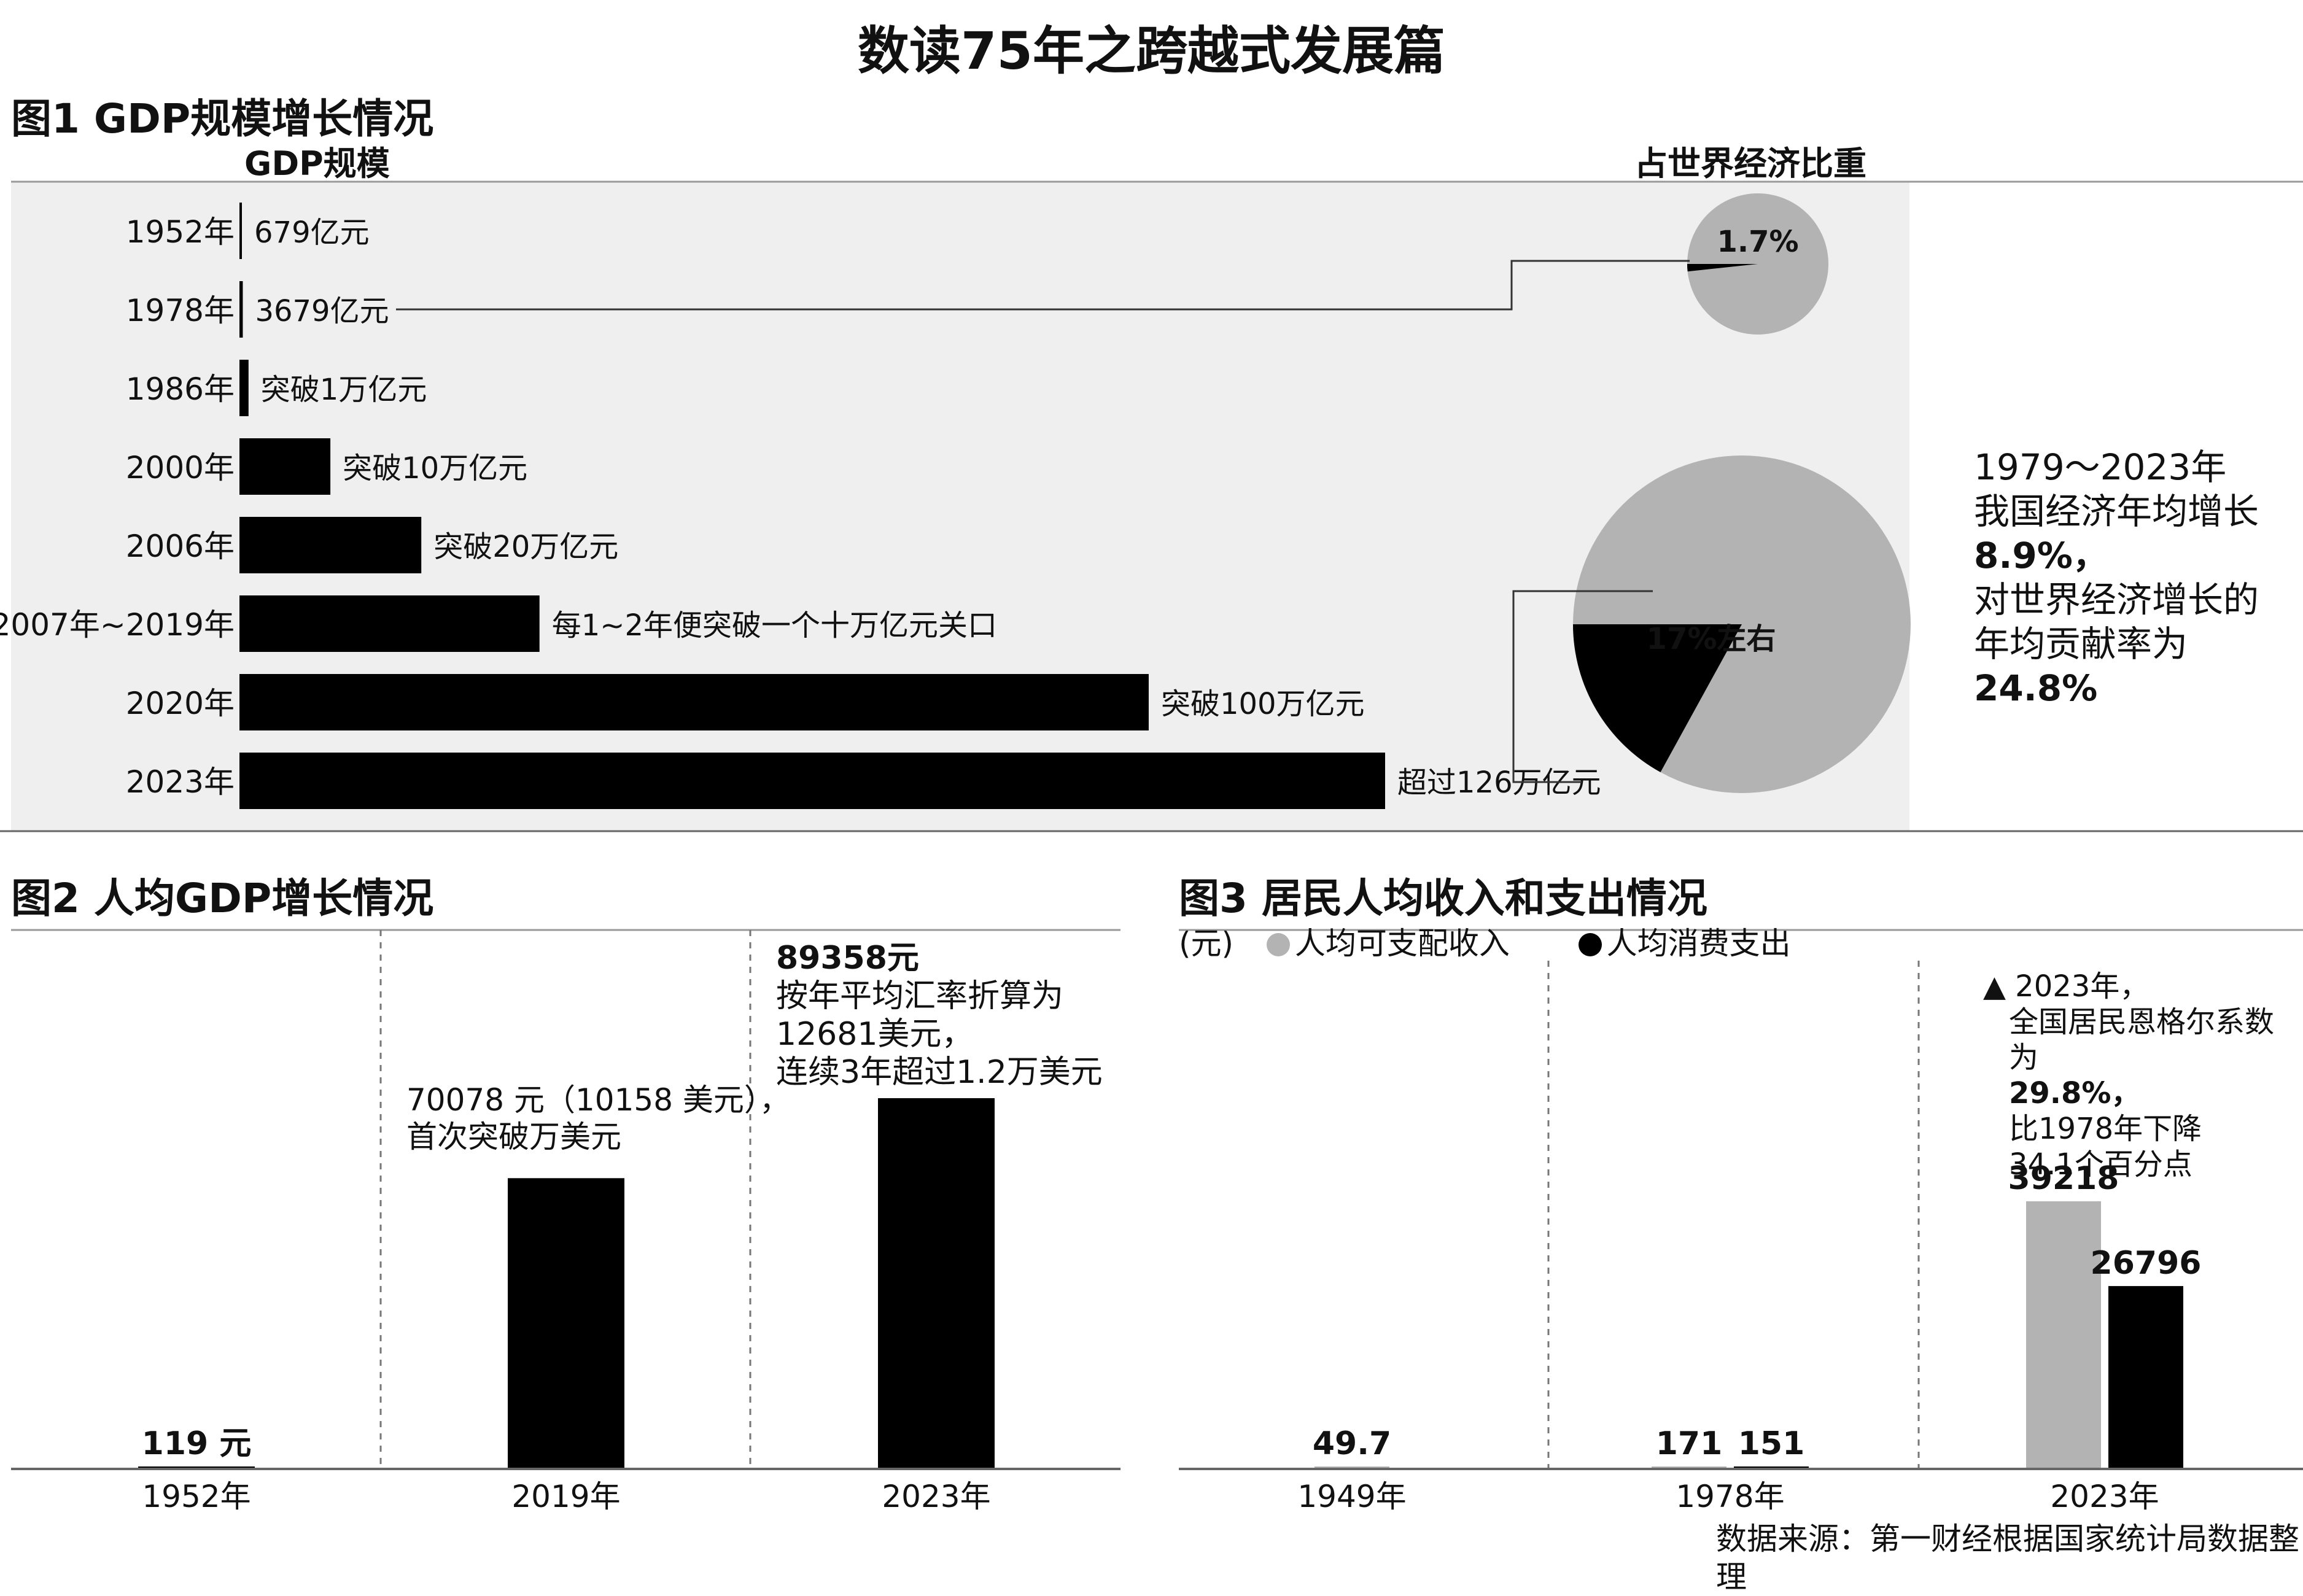  I want to click on fig3-value-label: 39218, so click(2064, 1178).